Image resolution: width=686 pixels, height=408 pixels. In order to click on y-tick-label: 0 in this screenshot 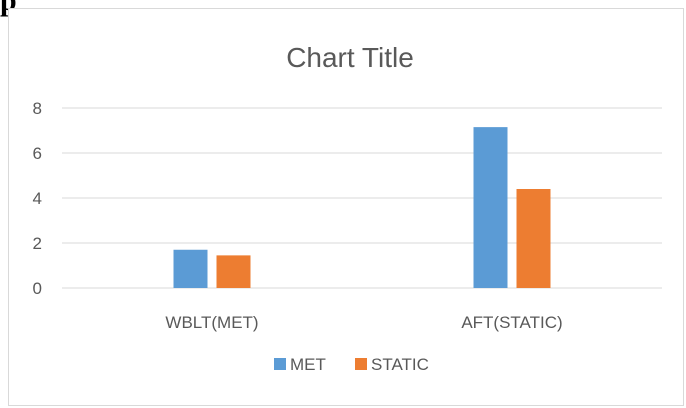, I will do `click(37, 288)`.